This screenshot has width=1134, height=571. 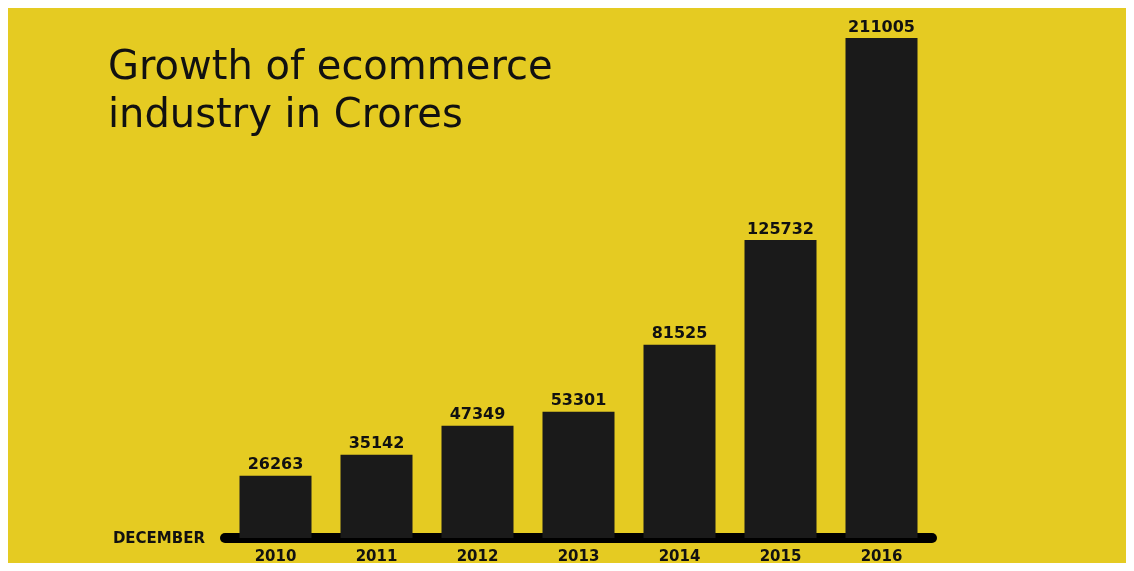 What do you see at coordinates (337, 89) in the screenshot?
I see `text: Growth of ecommerce industry in Crores` at bounding box center [337, 89].